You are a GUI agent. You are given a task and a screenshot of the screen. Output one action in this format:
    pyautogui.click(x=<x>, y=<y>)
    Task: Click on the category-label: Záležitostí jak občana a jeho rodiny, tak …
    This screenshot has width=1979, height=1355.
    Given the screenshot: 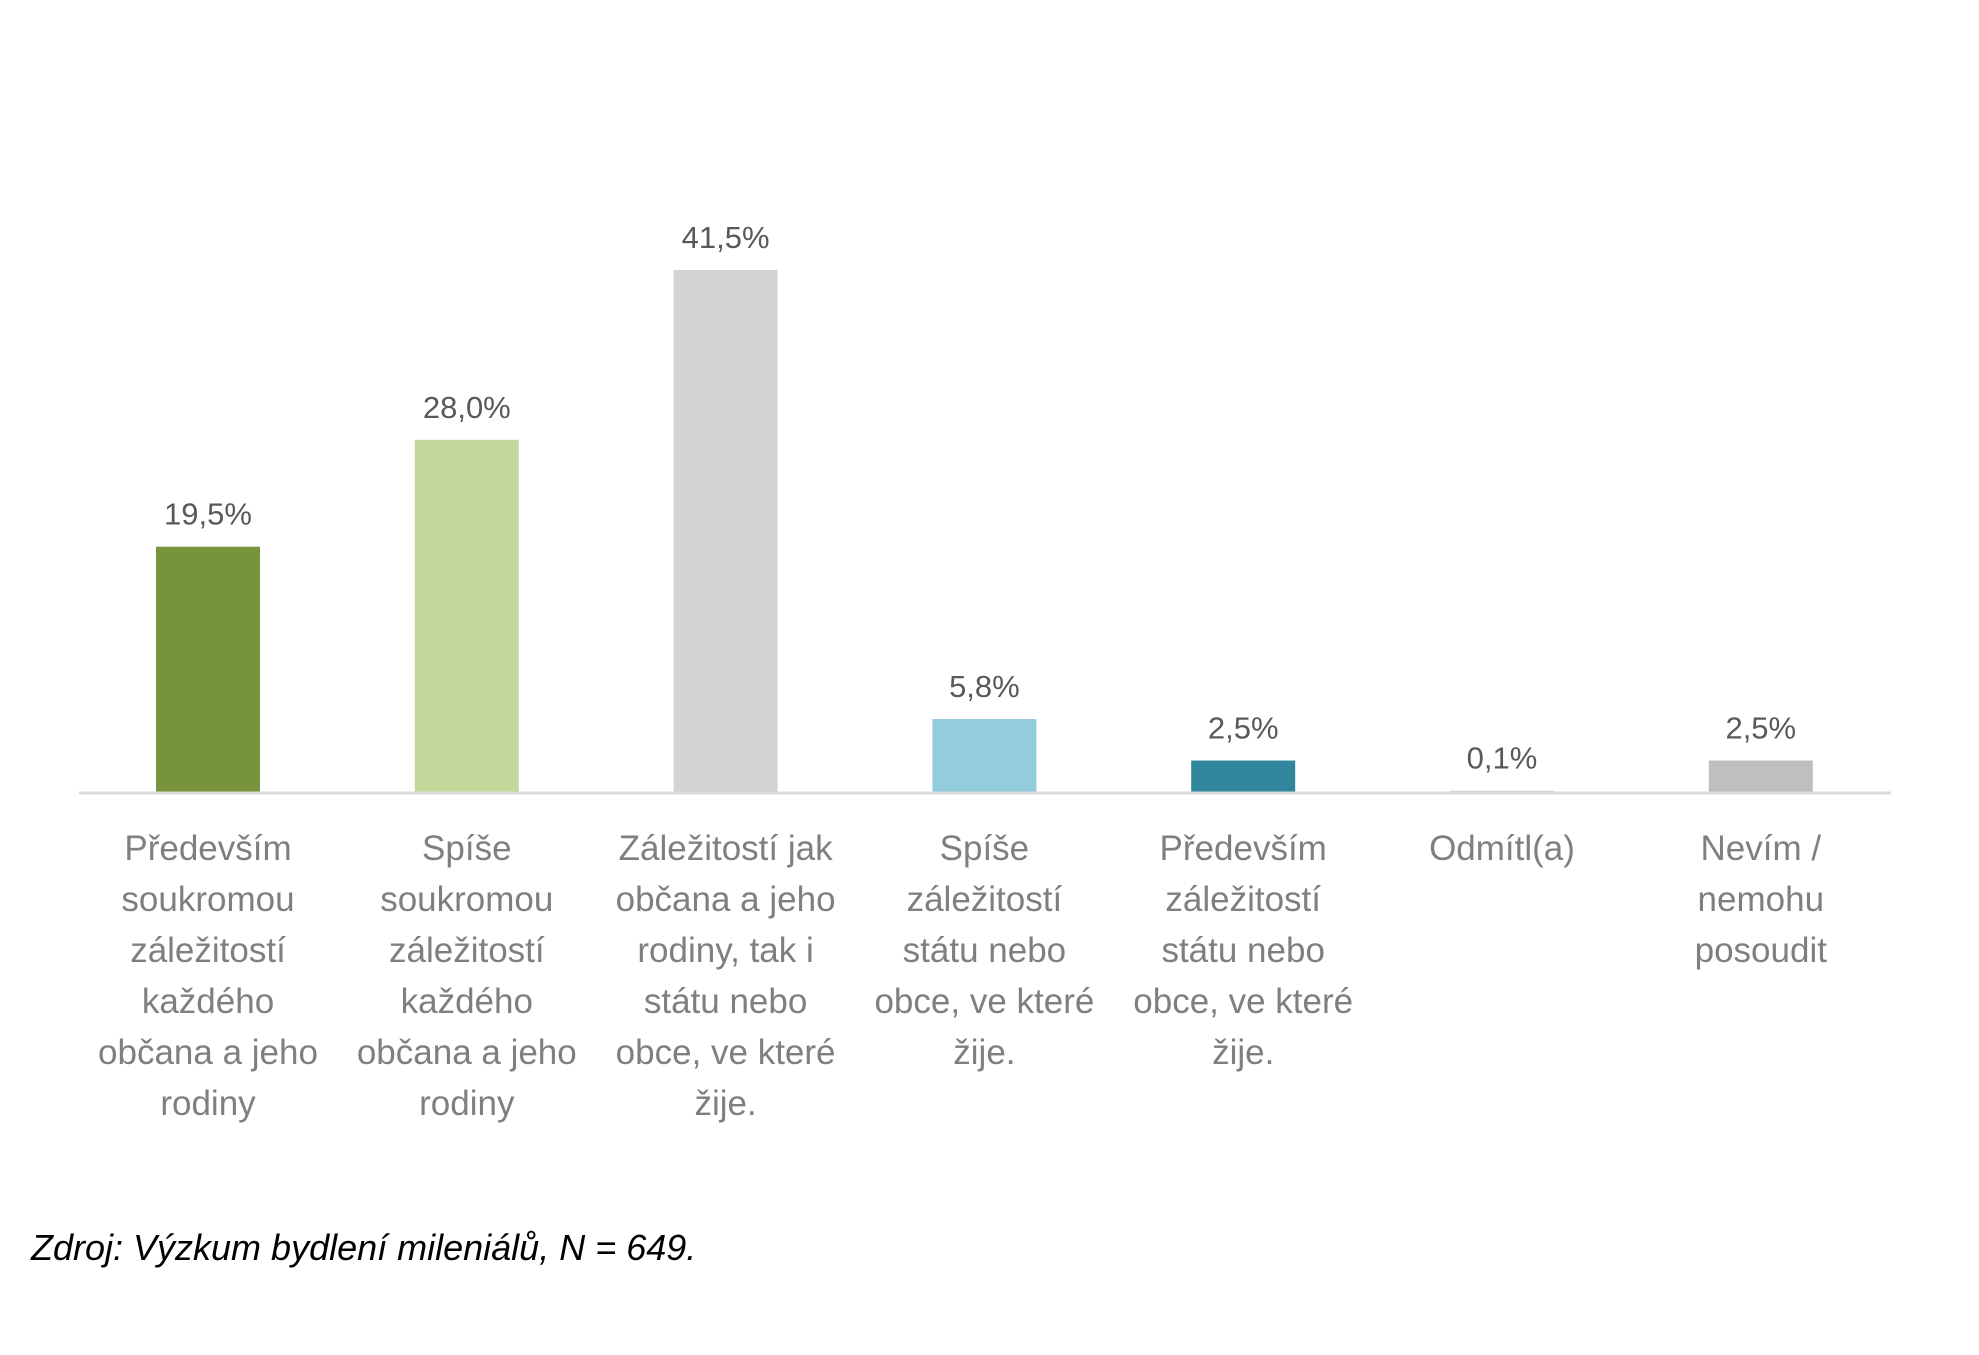 What is the action you would take?
    pyautogui.click(x=726, y=976)
    